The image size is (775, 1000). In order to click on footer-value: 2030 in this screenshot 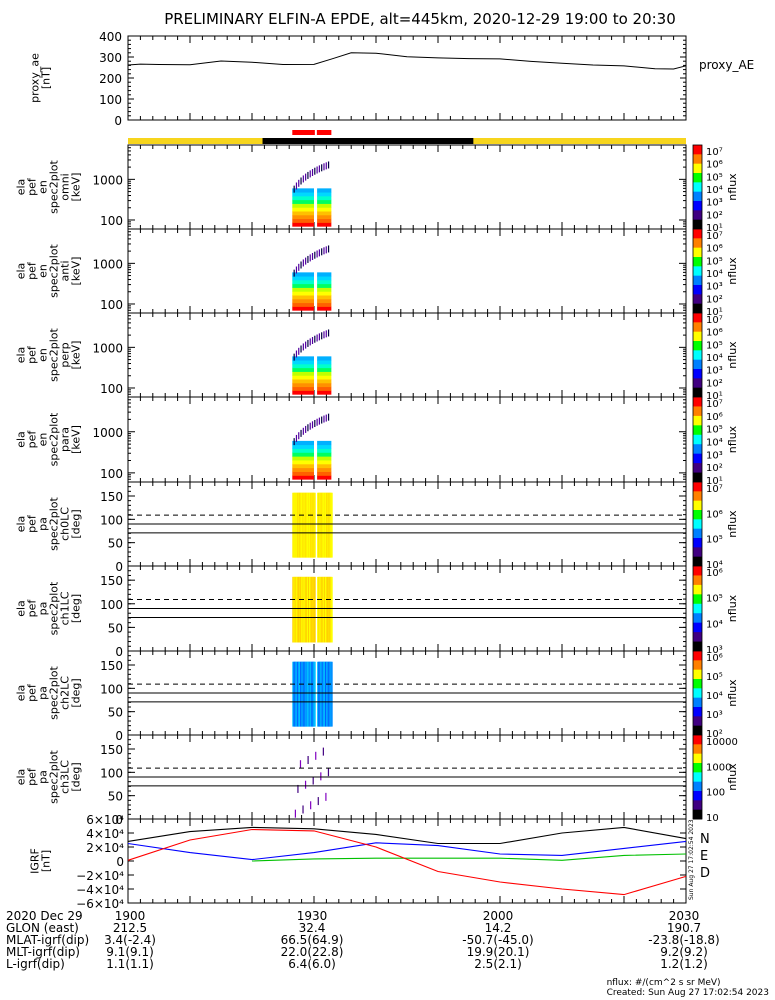, I will do `click(684, 916)`.